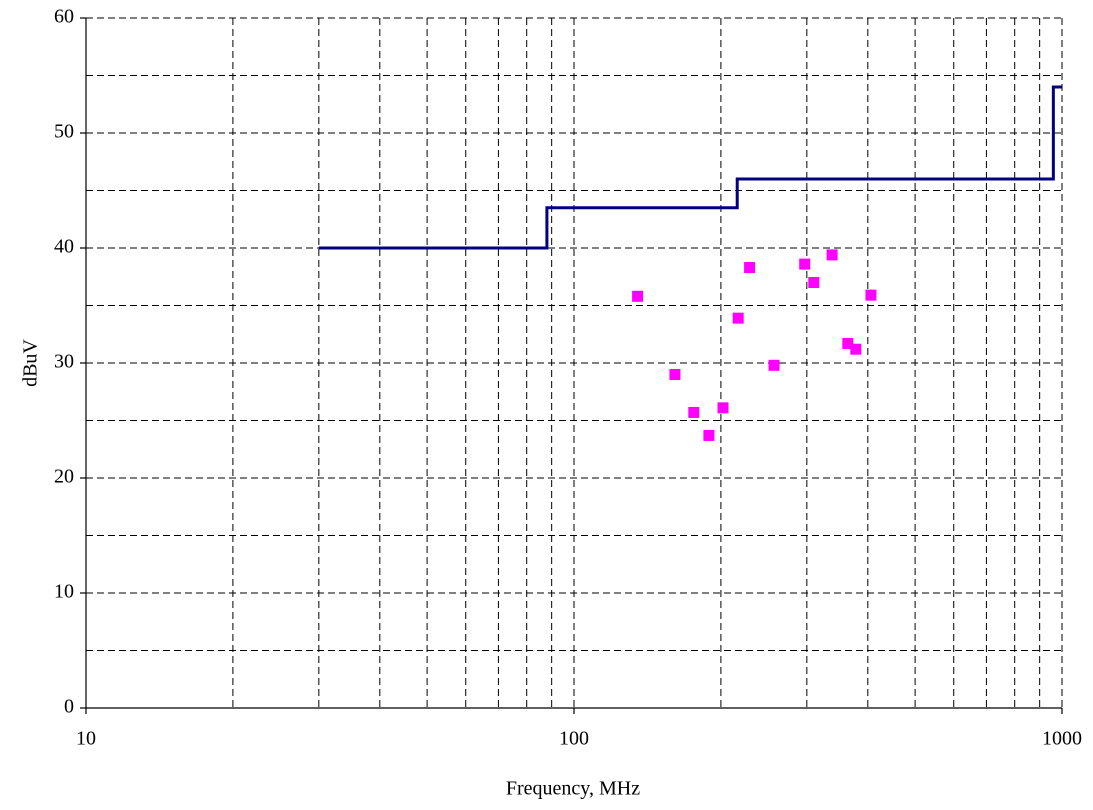  I want to click on y-axis-label: dBuV, so click(31, 363).